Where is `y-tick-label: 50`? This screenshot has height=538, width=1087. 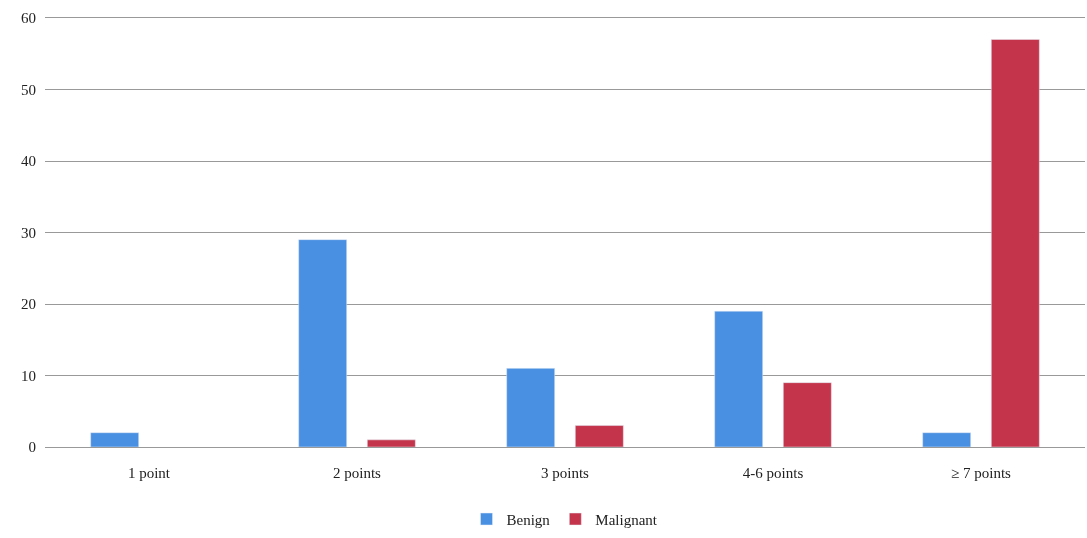 y-tick-label: 50 is located at coordinates (28, 89).